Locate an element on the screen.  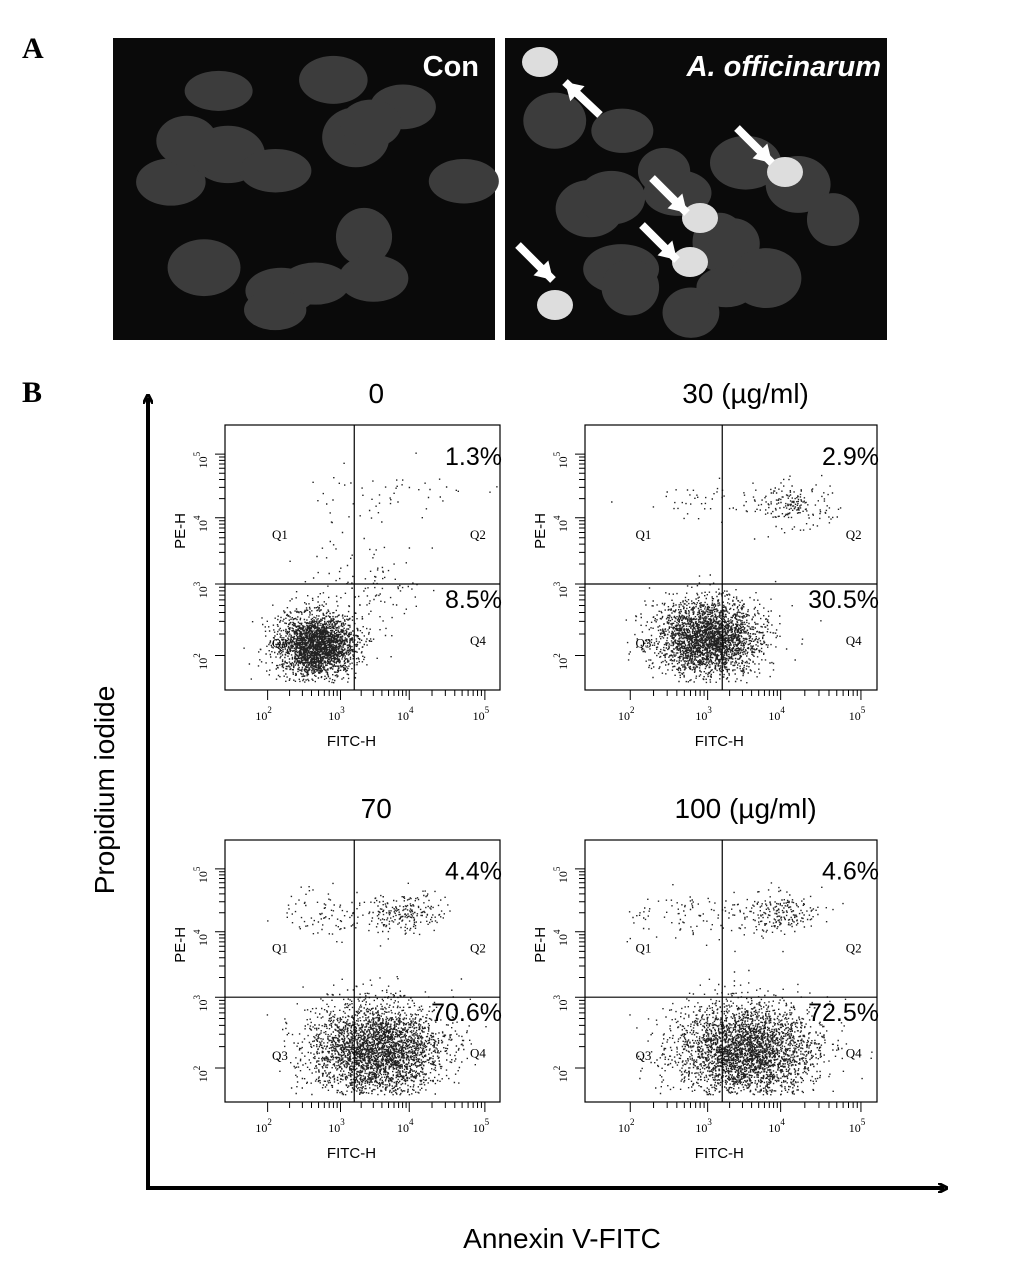
image-label: A. officinarum is located at coordinates (783, 67).